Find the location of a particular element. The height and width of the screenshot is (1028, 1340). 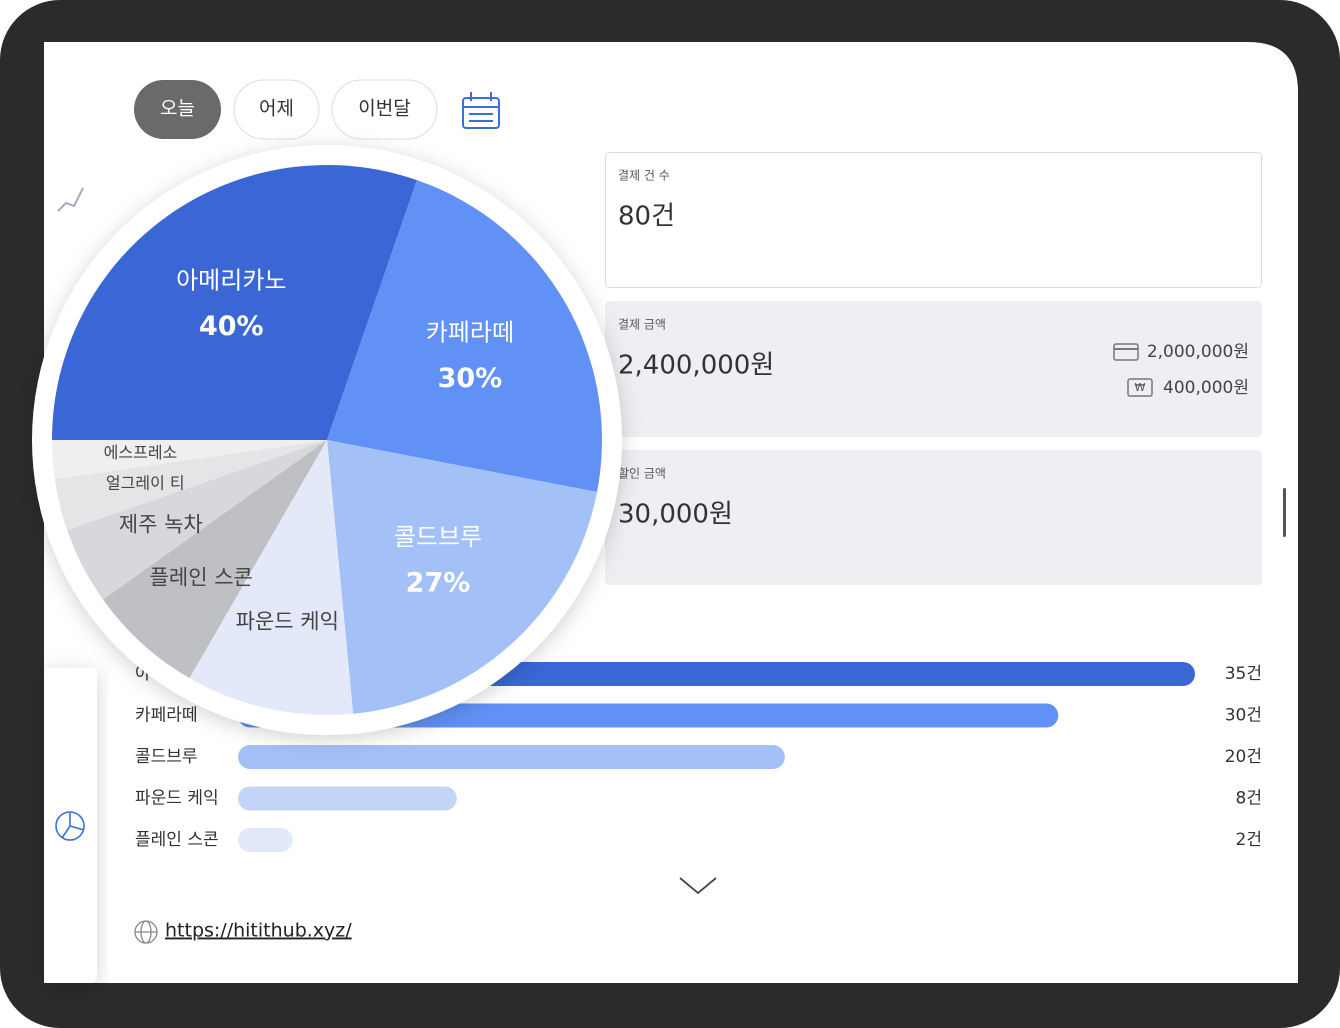

stat-label: 결제 금액 is located at coordinates (642, 325).